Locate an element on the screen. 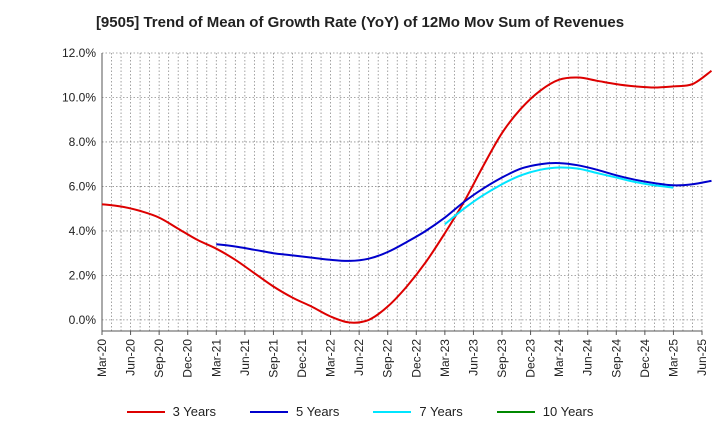 The height and width of the screenshot is (440, 720). y-tick-label: 6.0% is located at coordinates (83, 186).